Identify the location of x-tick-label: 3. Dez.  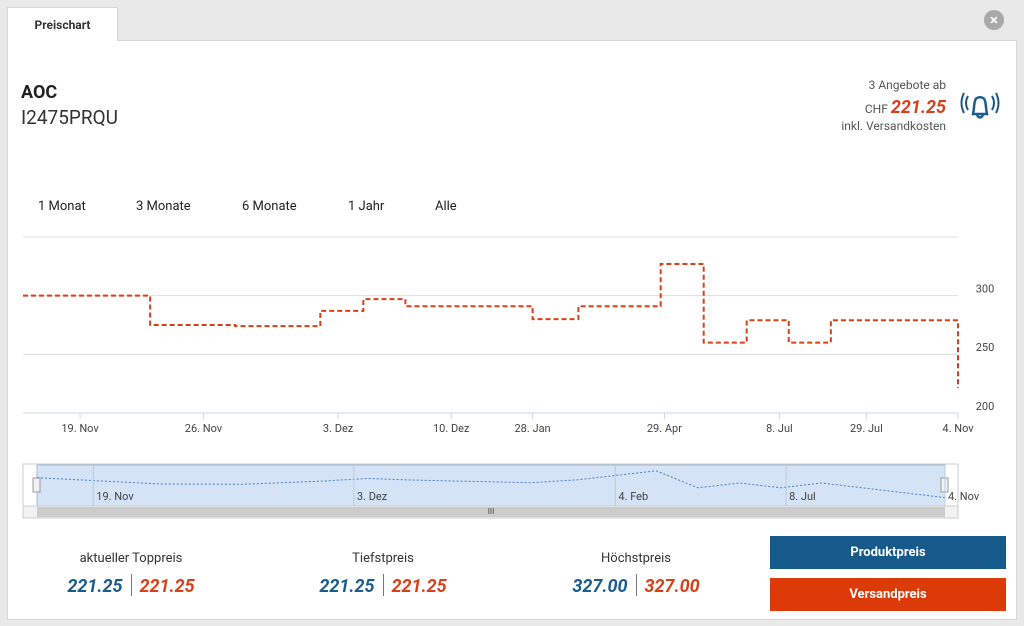
(338, 428).